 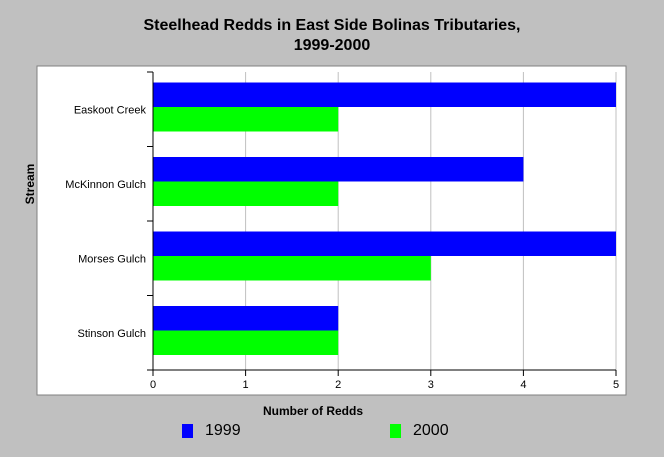 What do you see at coordinates (112, 259) in the screenshot?
I see `y-tick-label: Morses Gulch` at bounding box center [112, 259].